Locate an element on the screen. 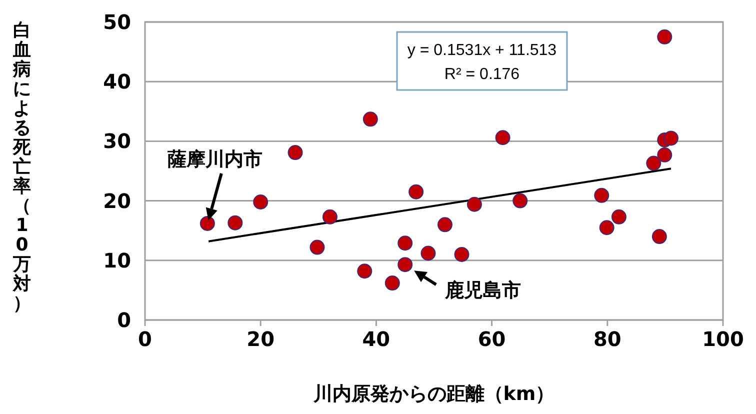 This screenshot has width=756, height=414. annotation: y = 0.1531x + 11.513 R² = 0.176 is located at coordinates (482, 62).